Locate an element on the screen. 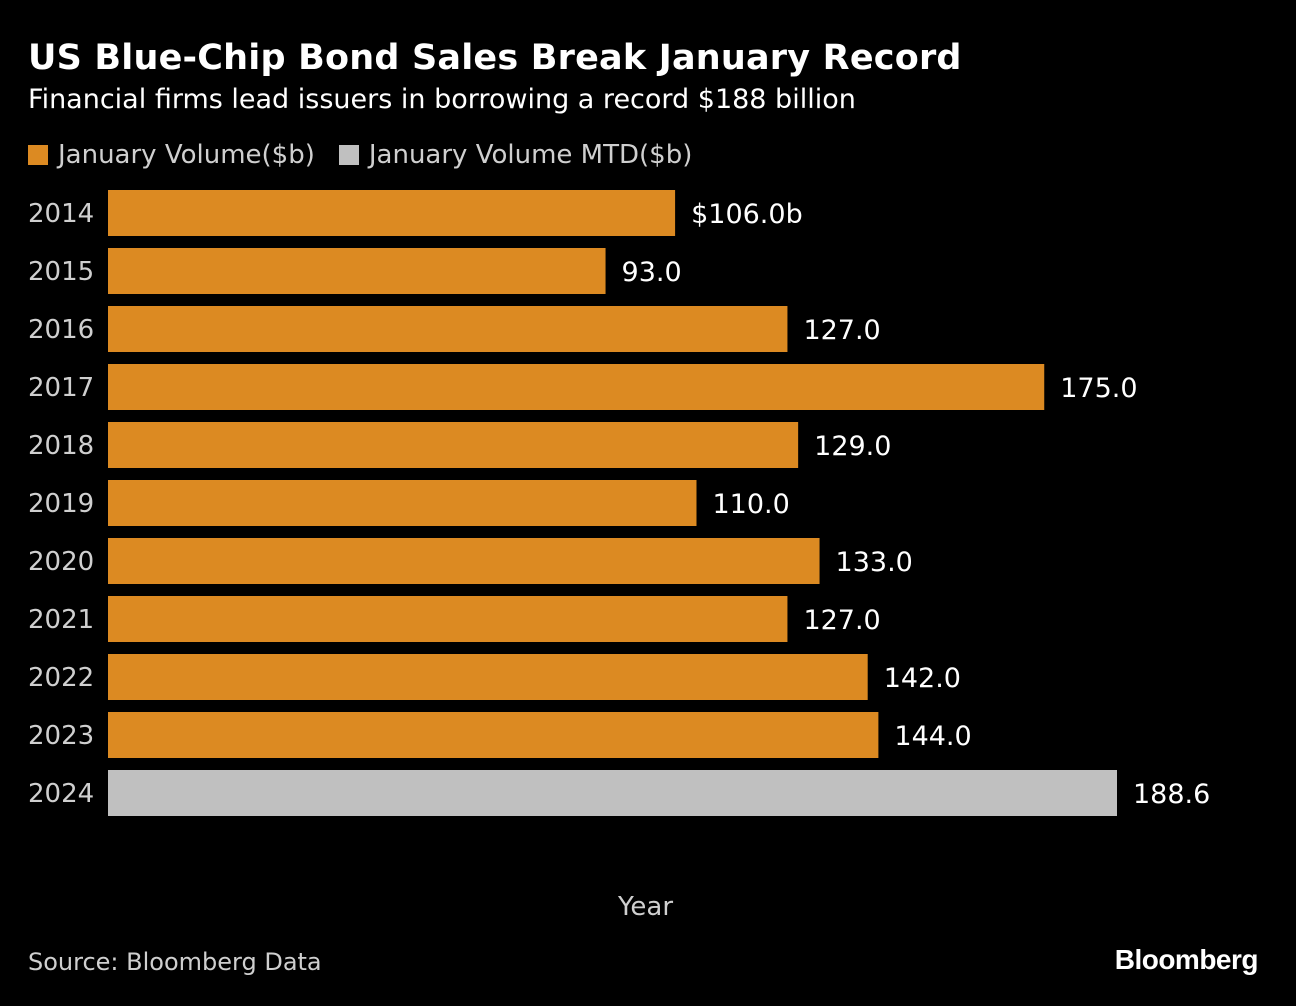 Image resolution: width=1296 pixels, height=1006 pixels. data-label-2018: 129.0 is located at coordinates (852, 446).